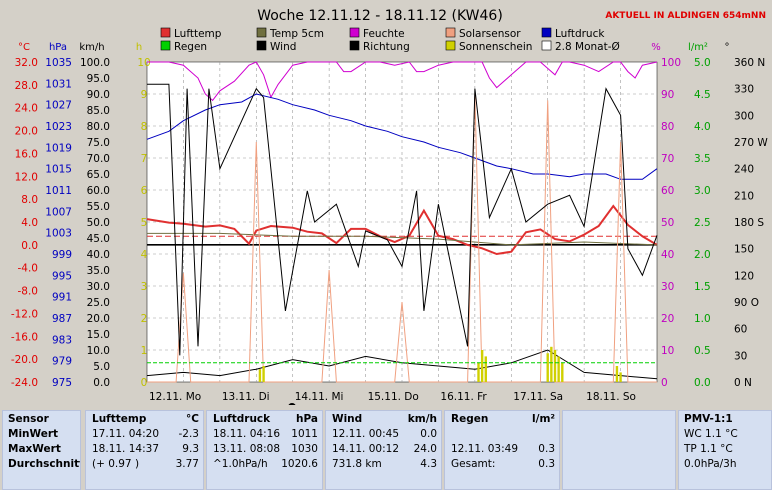 The image size is (772, 490). Describe the element at coordinates (283, 47) in the screenshot. I see `legend-label-6: Wind` at that location.